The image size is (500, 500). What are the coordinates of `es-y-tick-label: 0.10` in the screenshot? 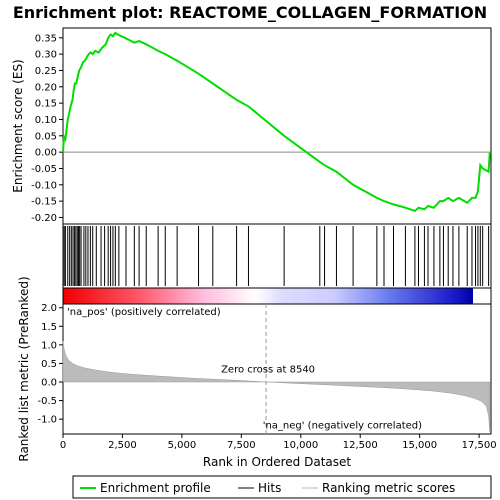 It's located at (46, 120).